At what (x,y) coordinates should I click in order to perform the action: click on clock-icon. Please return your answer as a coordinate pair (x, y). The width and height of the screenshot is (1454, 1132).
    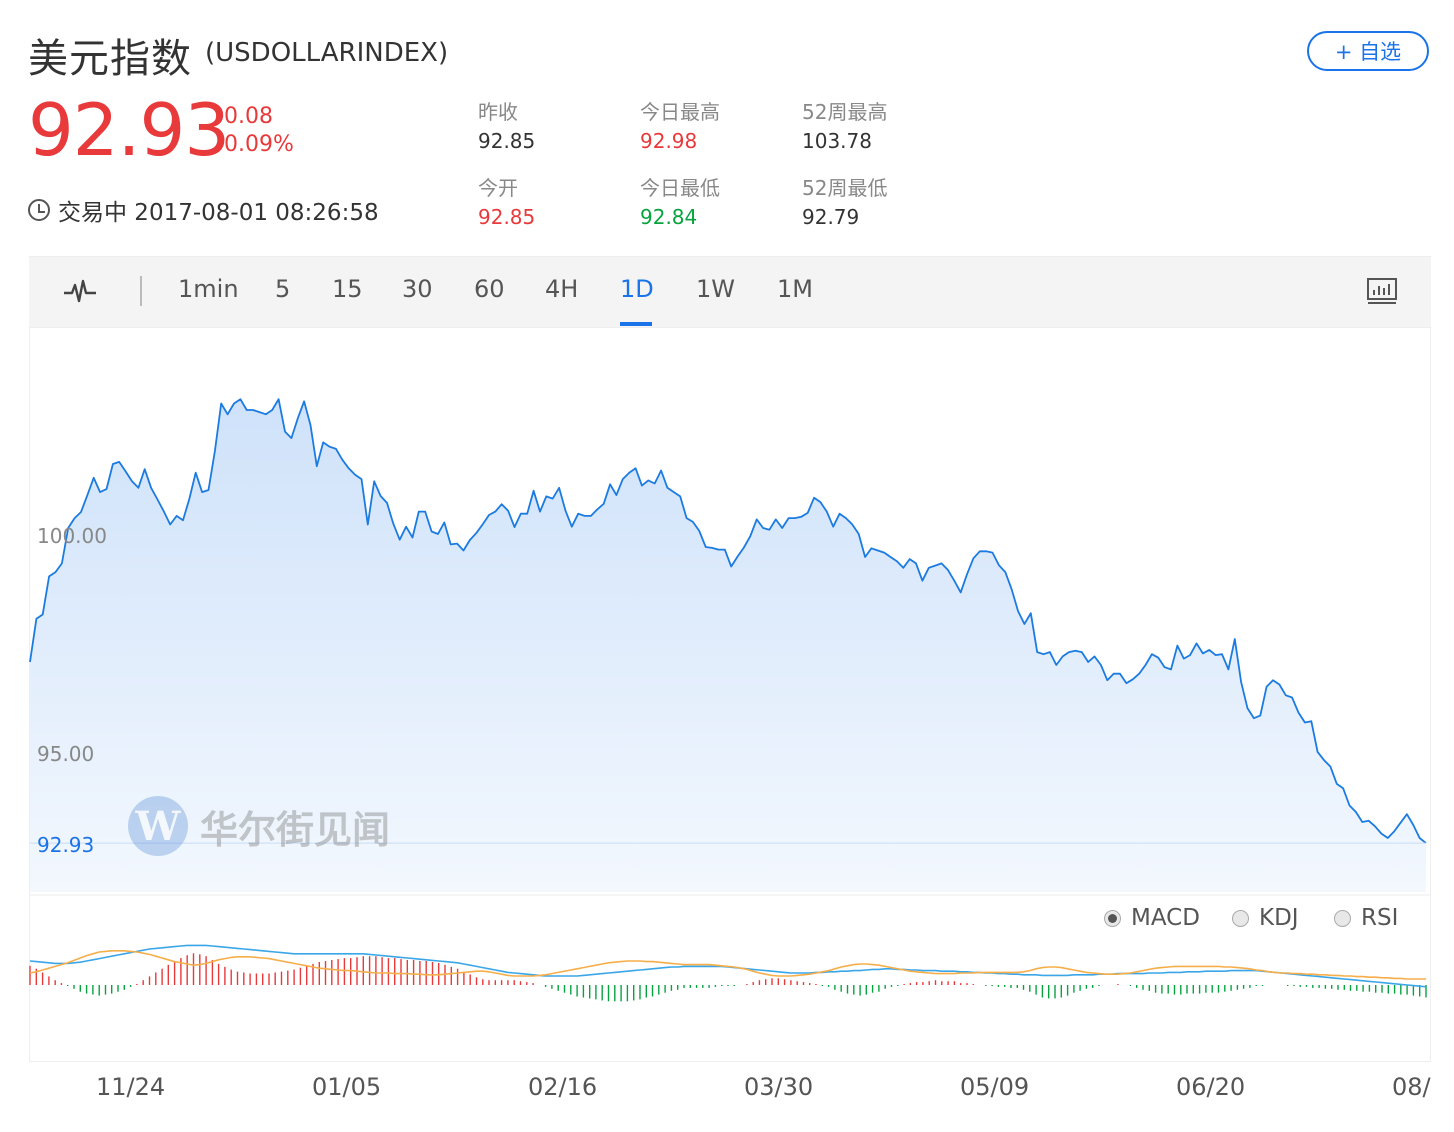
    Looking at the image, I should click on (39, 210).